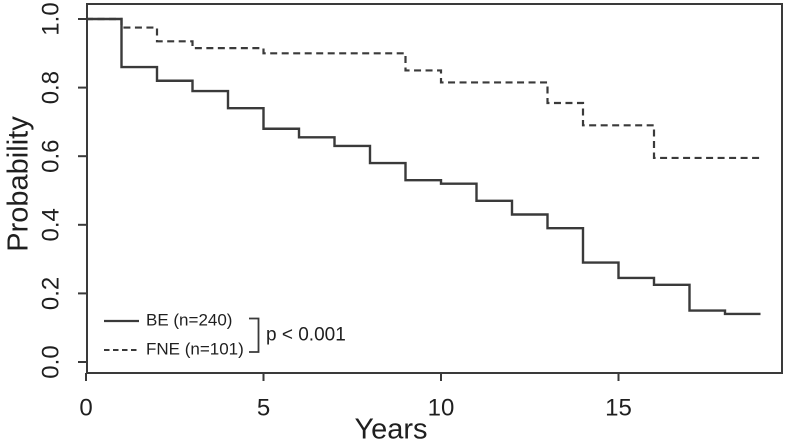  I want to click on x-axis-label: Years, so click(391, 429).